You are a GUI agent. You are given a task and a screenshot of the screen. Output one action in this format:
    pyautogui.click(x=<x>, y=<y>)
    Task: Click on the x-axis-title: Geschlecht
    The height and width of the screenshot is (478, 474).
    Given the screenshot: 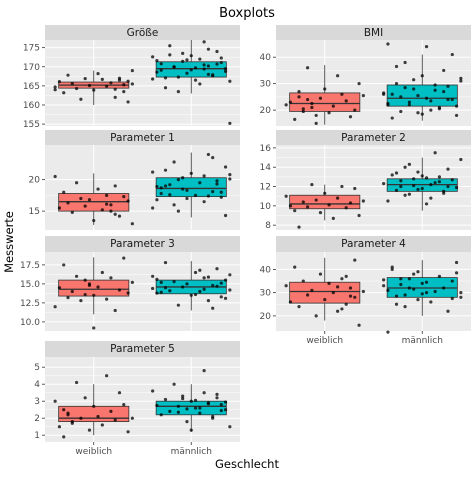 What is the action you would take?
    pyautogui.click(x=247, y=464)
    